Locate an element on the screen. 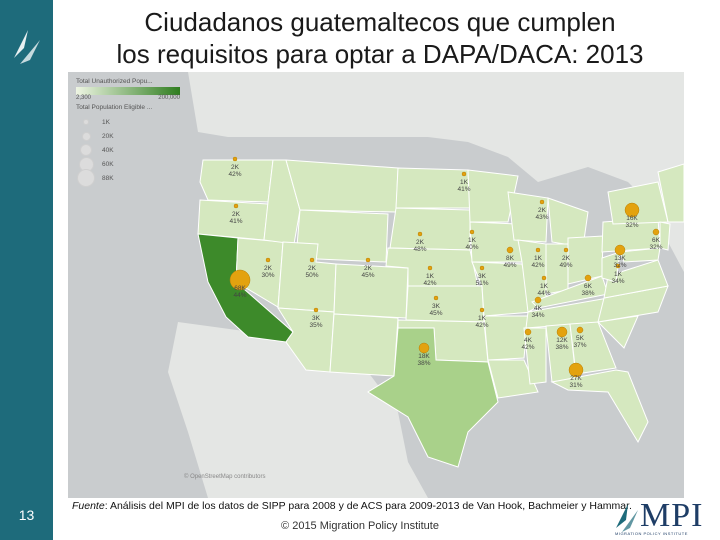 The height and width of the screenshot is (540, 720). legend-size-label: 88K is located at coordinates (108, 178).